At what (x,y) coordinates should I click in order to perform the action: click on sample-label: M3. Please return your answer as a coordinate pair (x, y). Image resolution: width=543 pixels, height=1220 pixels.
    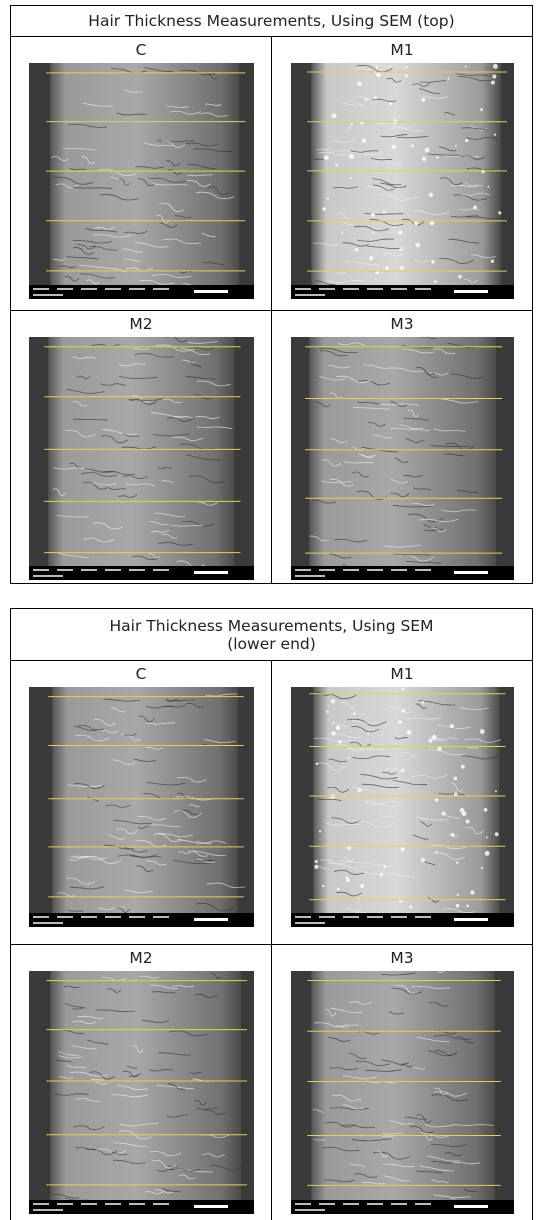
    Looking at the image, I should click on (401, 324).